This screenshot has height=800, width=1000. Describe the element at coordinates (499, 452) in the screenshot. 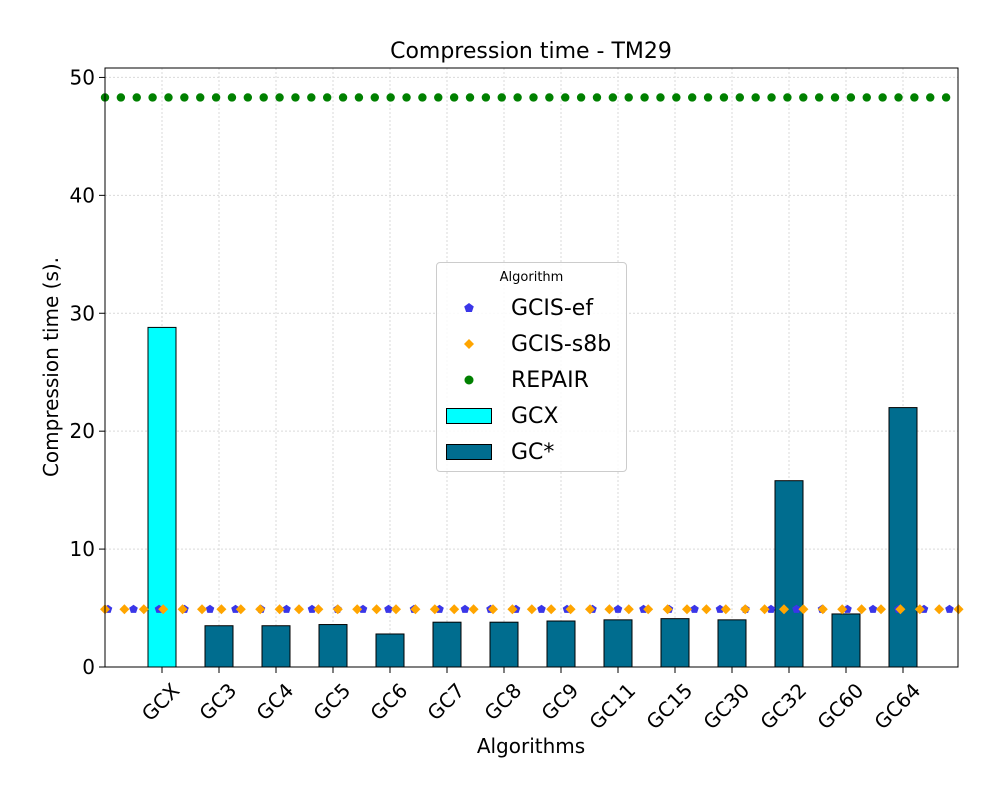

I see `legend-item-gc-star: GC*` at that location.